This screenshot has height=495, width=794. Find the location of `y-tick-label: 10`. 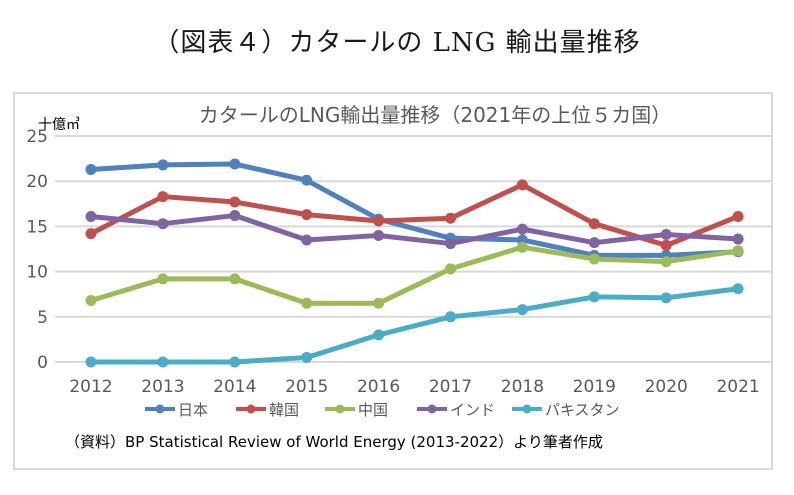

y-tick-label: 10 is located at coordinates (37, 273).